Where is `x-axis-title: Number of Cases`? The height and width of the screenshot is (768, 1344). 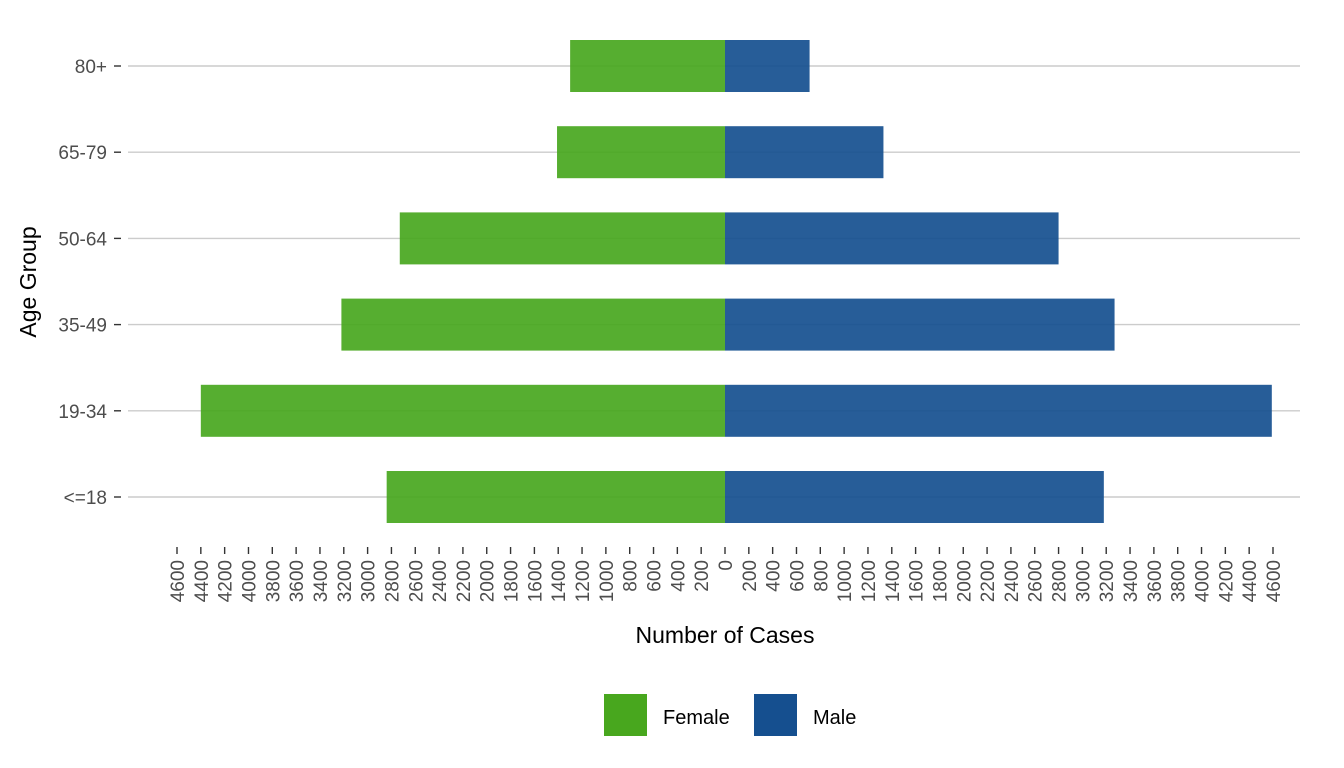
x-axis-title: Number of Cases is located at coordinates (725, 635).